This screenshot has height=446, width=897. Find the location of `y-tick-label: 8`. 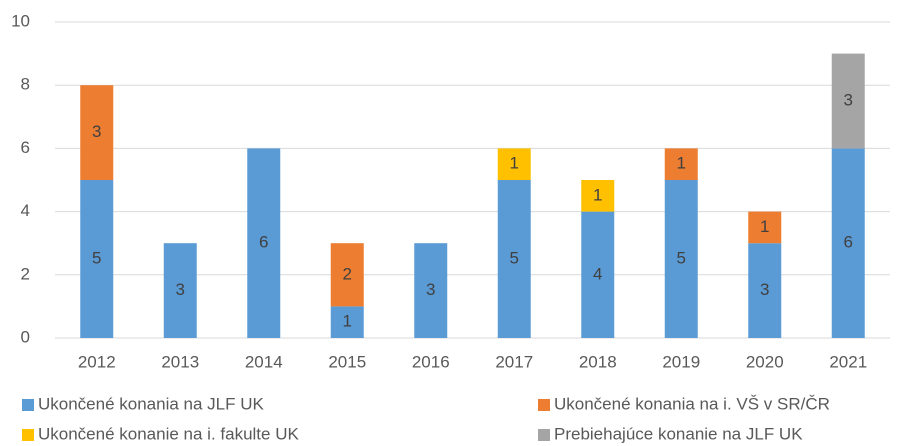

y-tick-label: 8 is located at coordinates (25, 84).